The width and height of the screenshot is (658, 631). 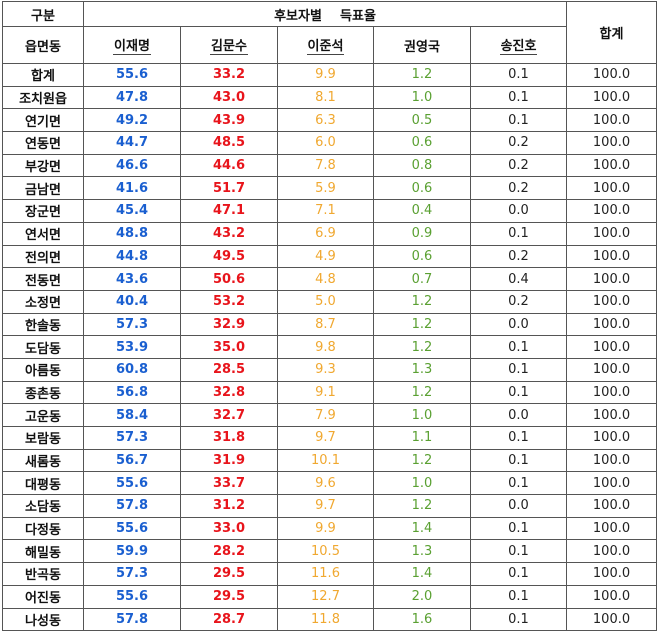 I want to click on lee-jaemyung-share: 58.4, so click(x=132, y=415).